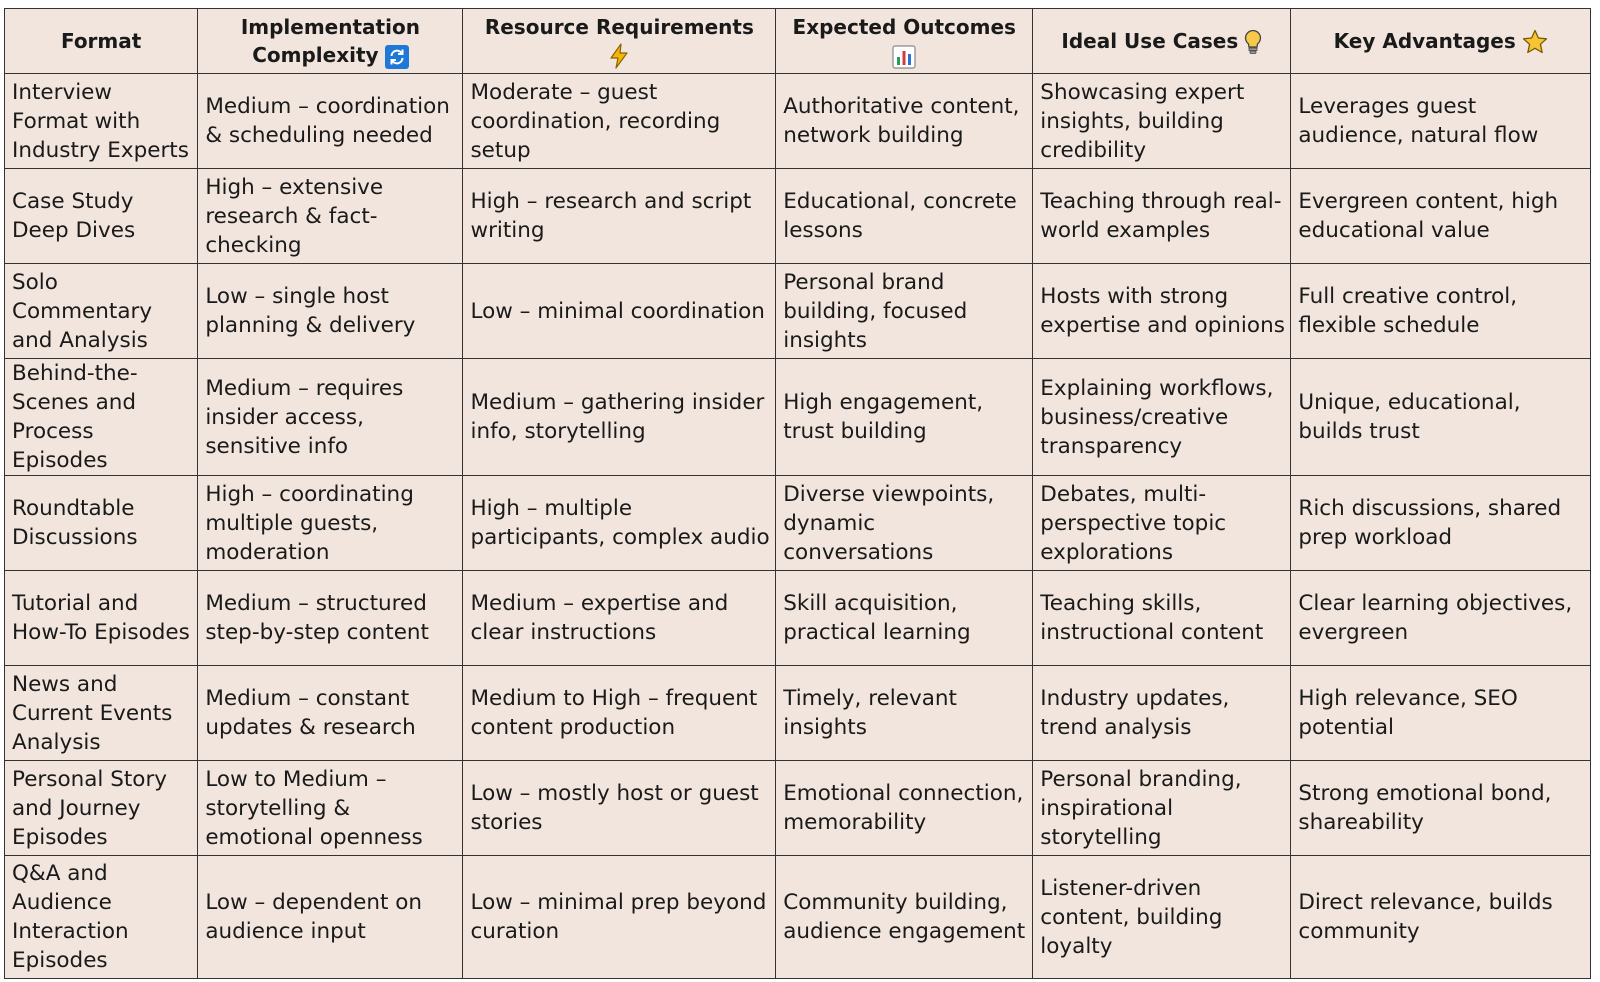  I want to click on cell-expected-outcomes: Timely, relevant insights, so click(904, 713).